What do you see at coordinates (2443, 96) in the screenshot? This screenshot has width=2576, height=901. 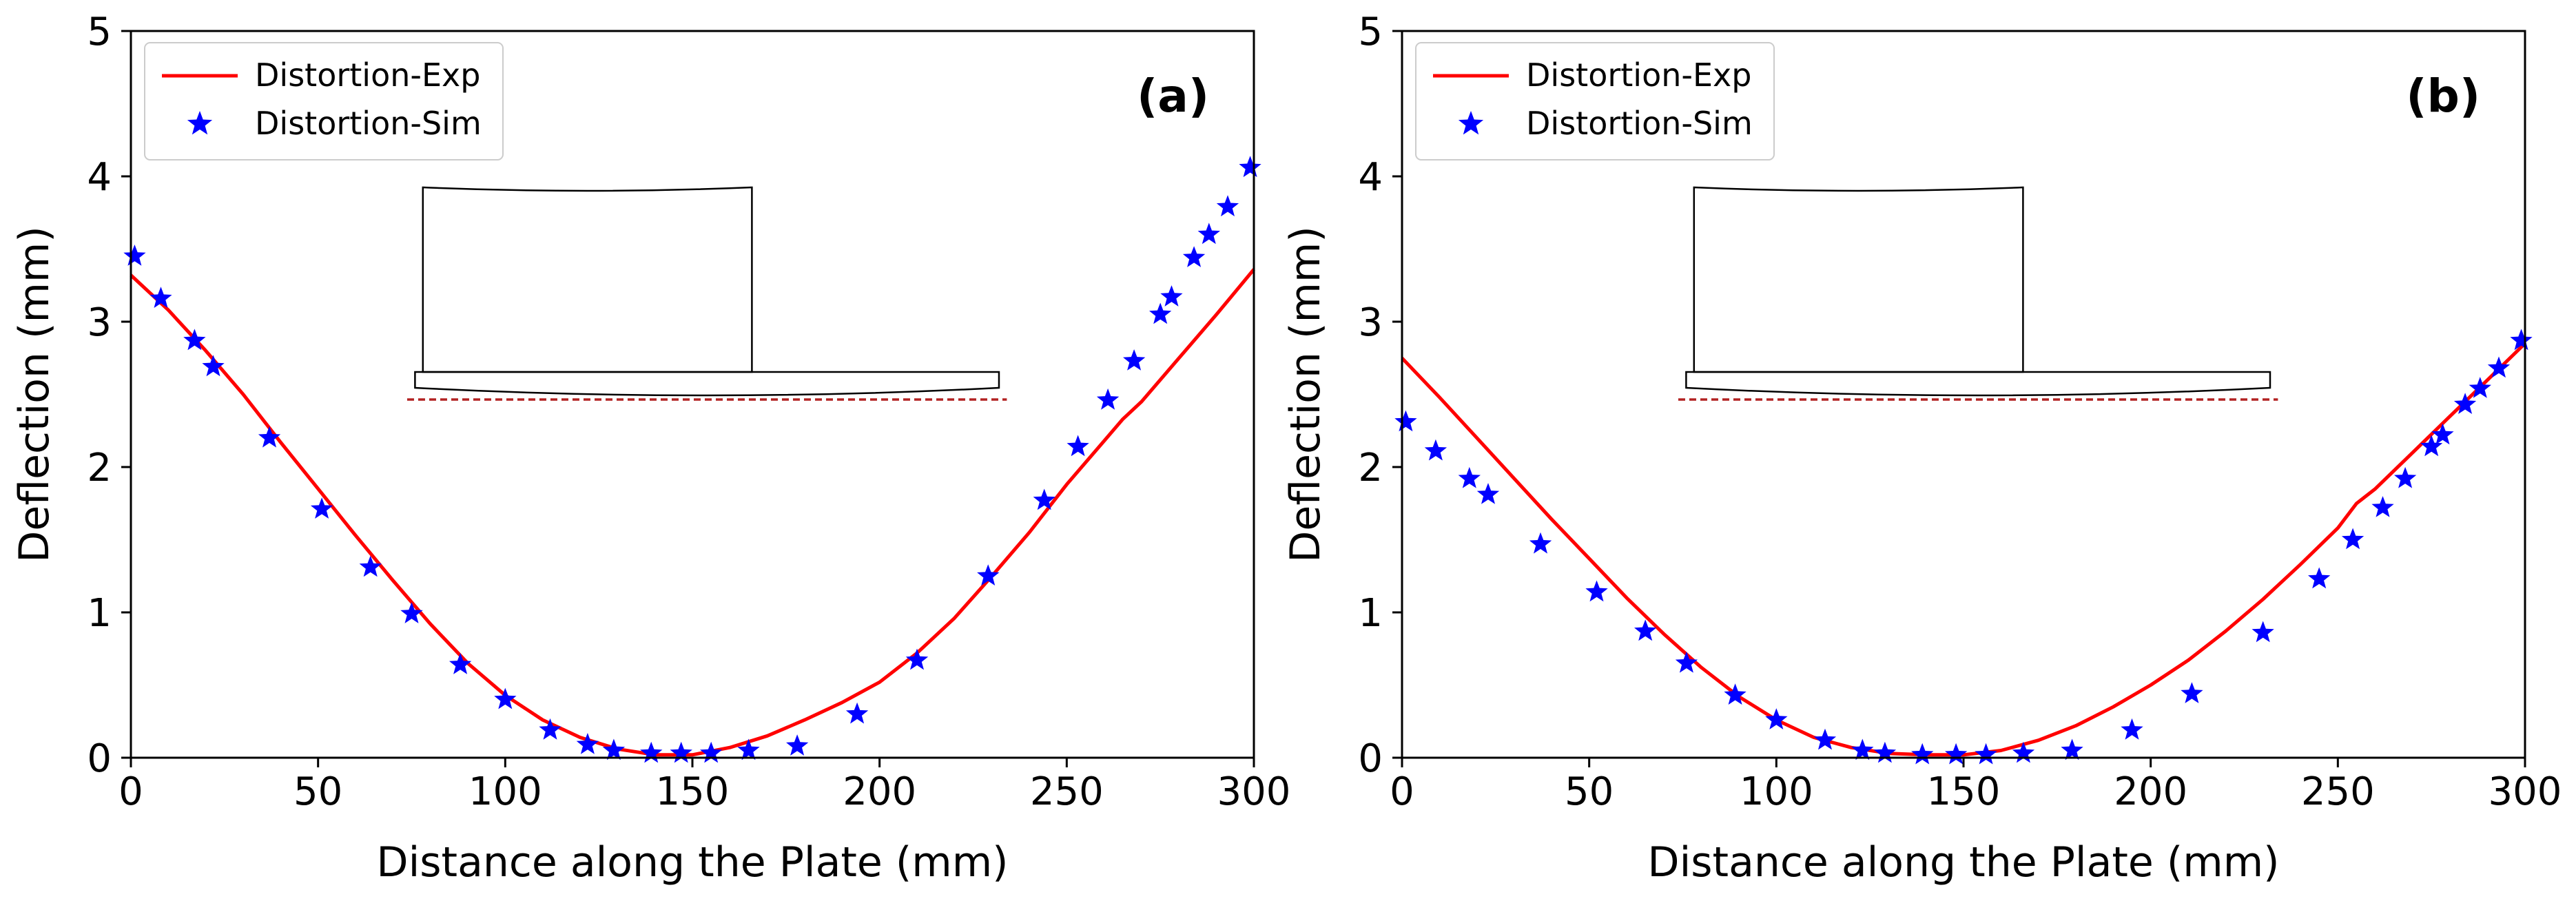 I see `panel-label: (b)` at bounding box center [2443, 96].